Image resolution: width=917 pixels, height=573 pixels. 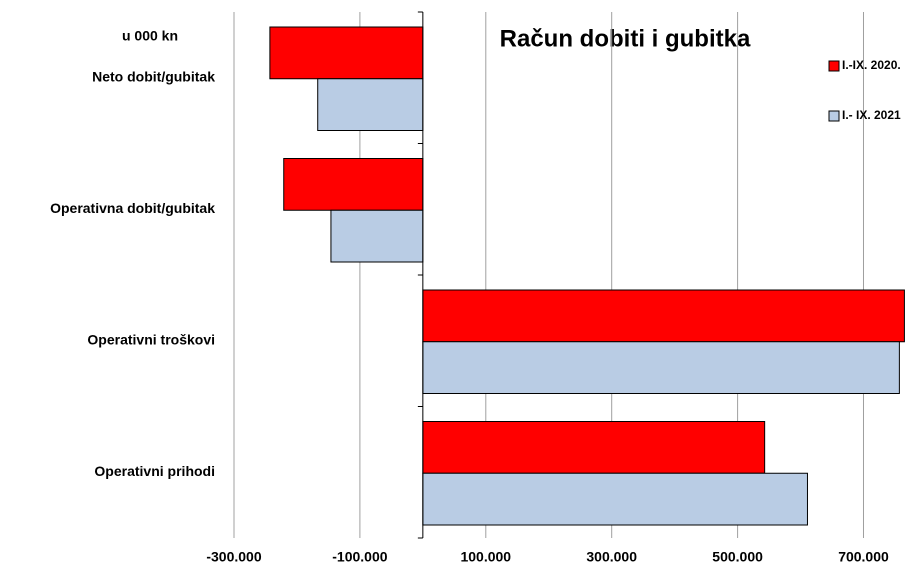 What do you see at coordinates (154, 471) in the screenshot?
I see `y-tick-label: Operativni prihodi` at bounding box center [154, 471].